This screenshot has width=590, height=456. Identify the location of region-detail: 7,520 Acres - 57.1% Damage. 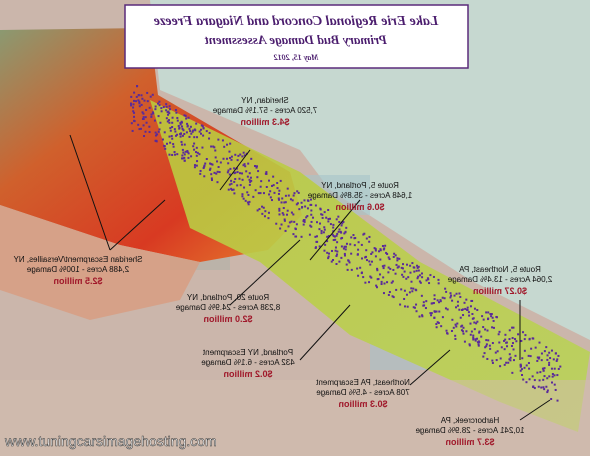
(264, 110).